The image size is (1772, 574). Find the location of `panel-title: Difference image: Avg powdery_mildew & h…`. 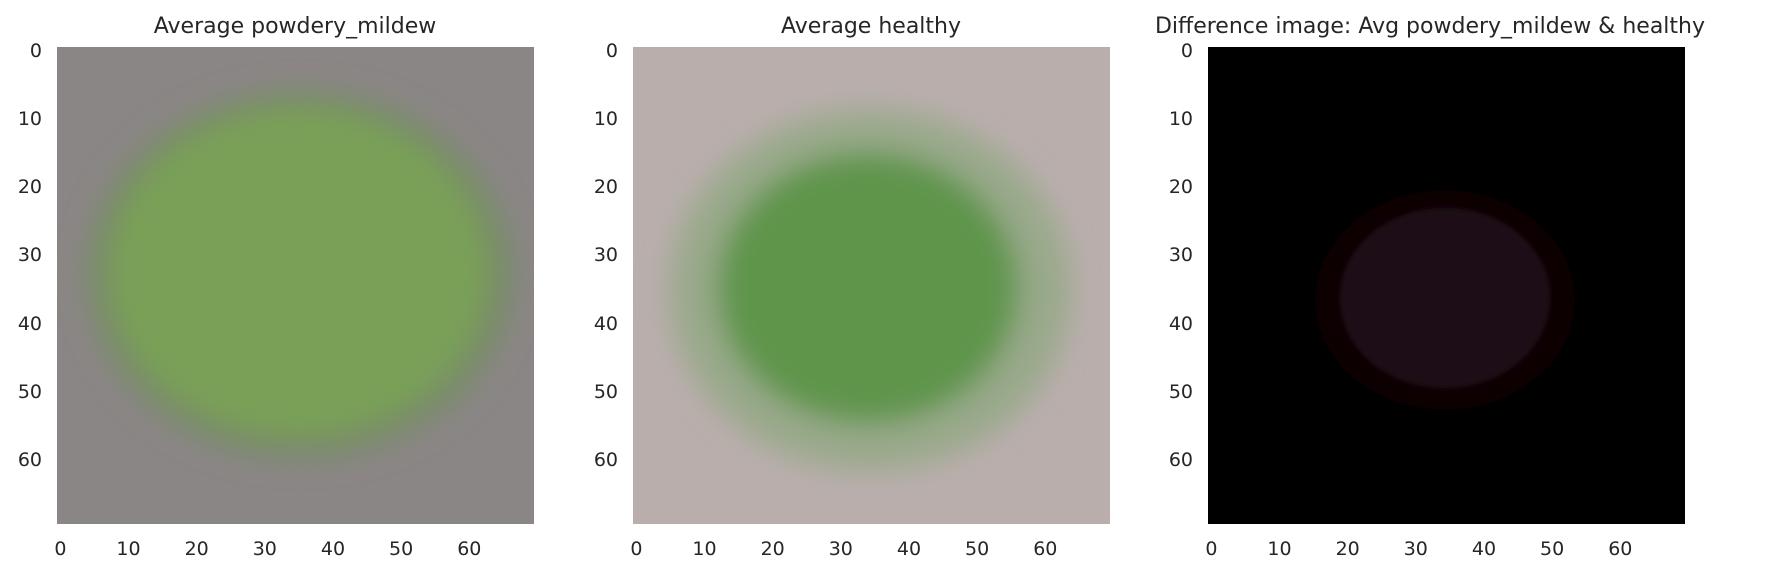

panel-title: Difference image: Avg powdery_mildew & h… is located at coordinates (1430, 26).